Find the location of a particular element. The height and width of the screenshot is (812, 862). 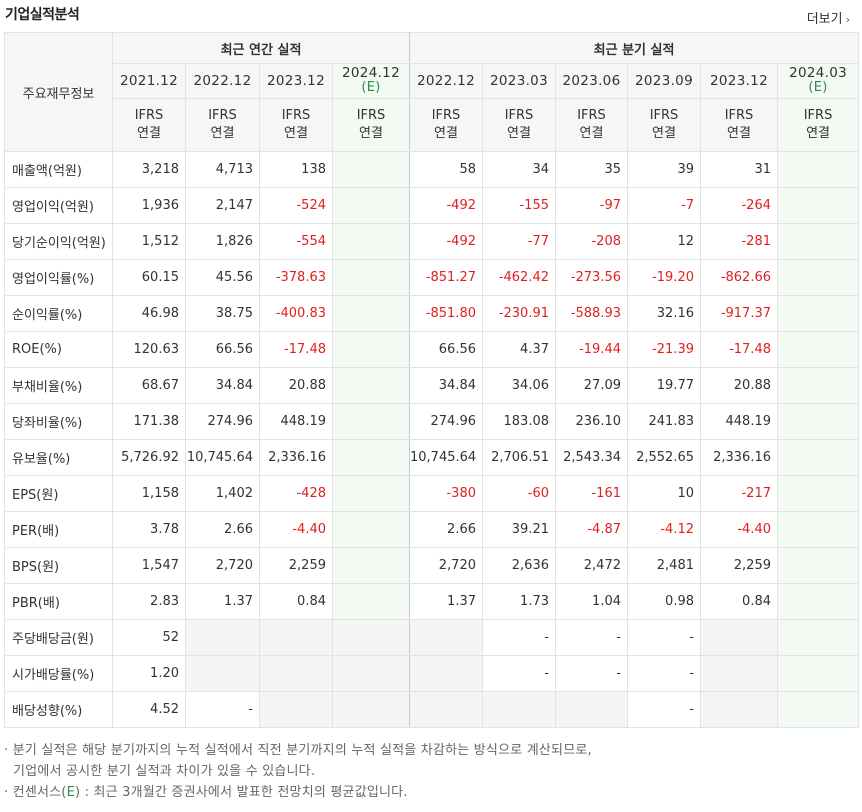

value-cell: 1.20 is located at coordinates (149, 673).